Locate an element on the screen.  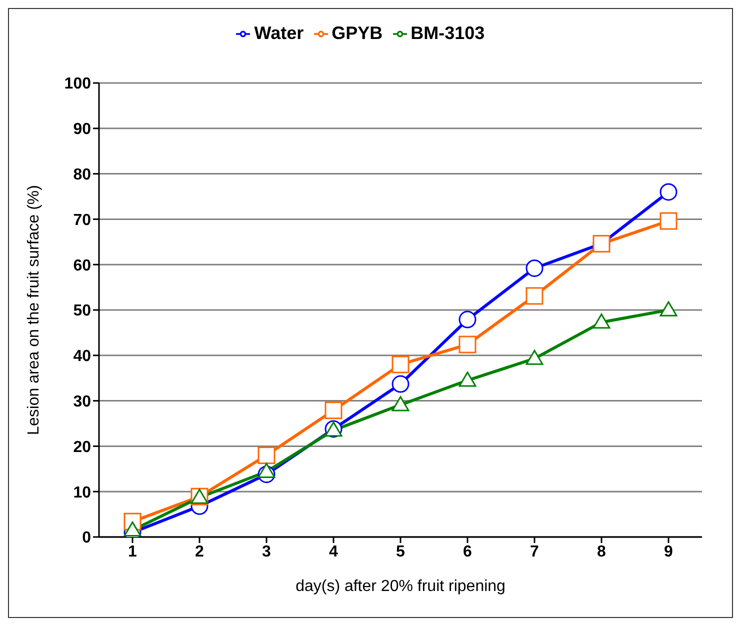
y-tick-label: 90 is located at coordinates (82, 129).